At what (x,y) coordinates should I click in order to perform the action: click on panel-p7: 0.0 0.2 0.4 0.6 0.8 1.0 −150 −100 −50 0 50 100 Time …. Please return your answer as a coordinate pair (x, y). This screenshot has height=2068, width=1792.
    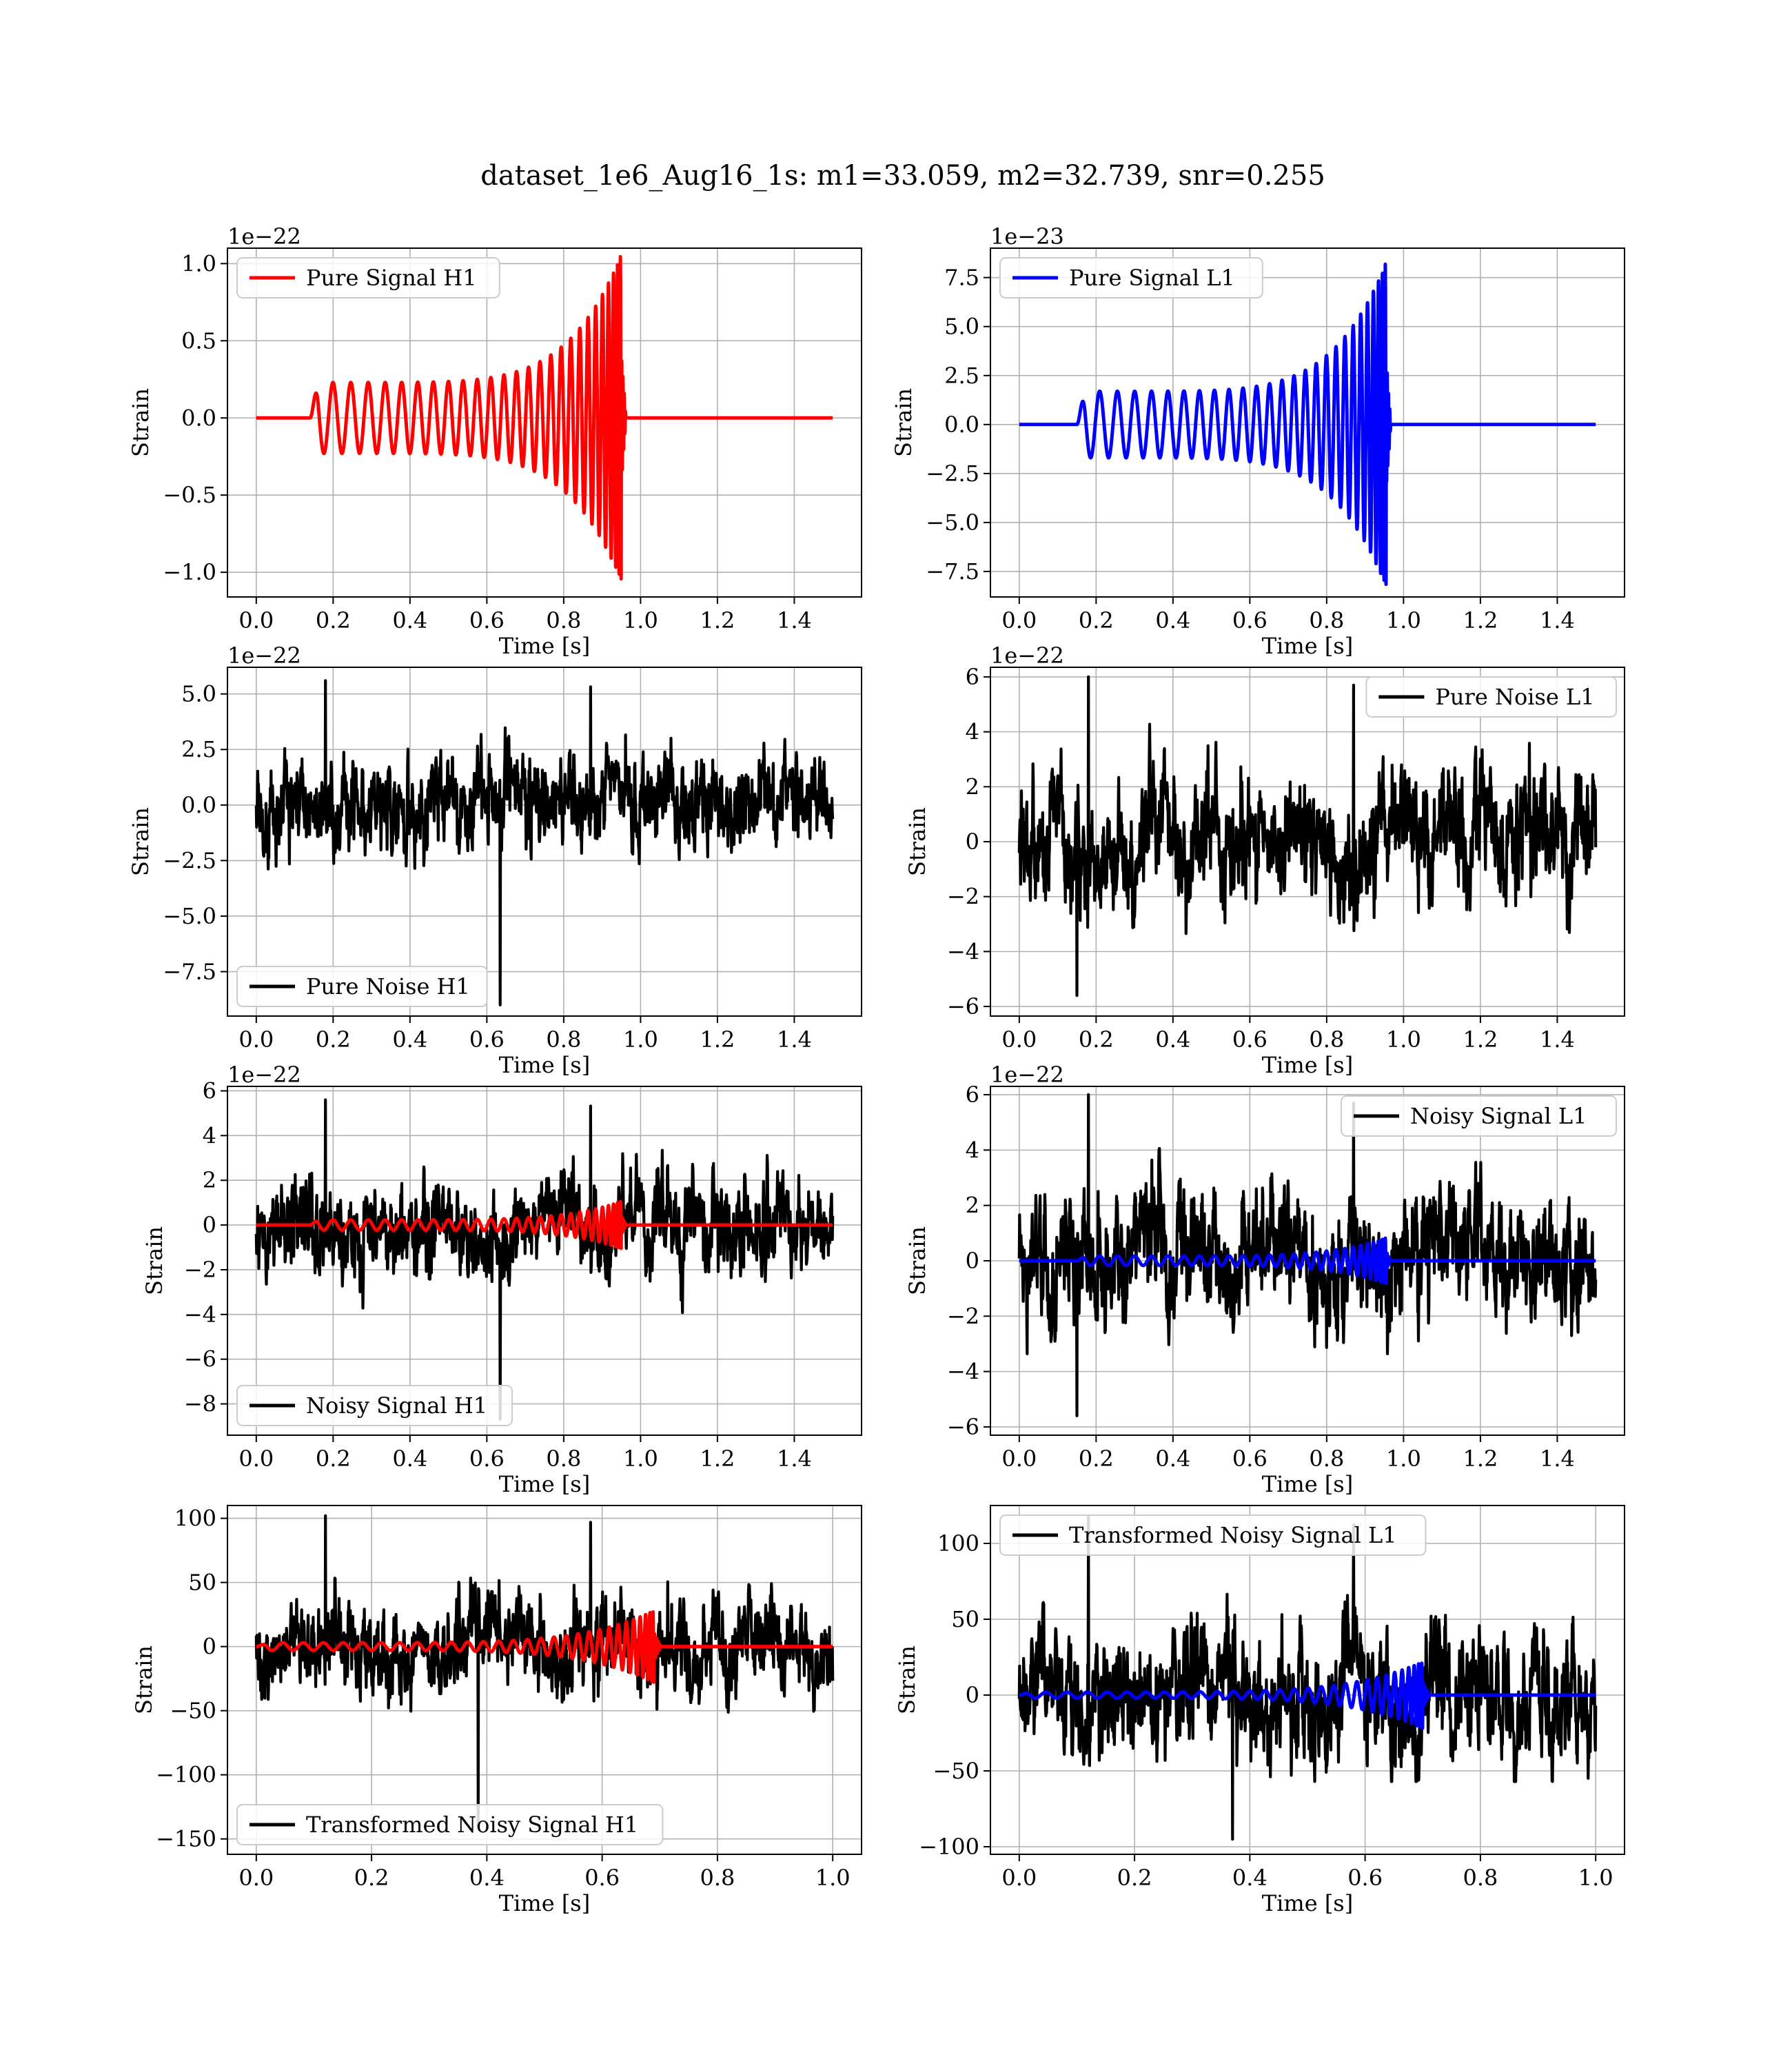
    Looking at the image, I should click on (496, 1710).